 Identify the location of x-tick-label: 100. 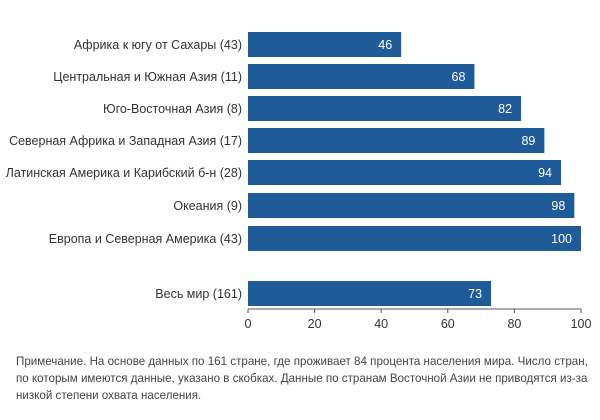
(581, 324).